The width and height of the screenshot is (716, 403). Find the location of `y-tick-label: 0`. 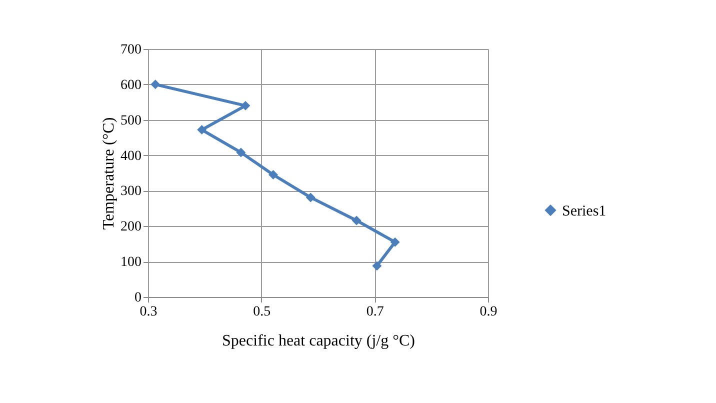

y-tick-label: 0 is located at coordinates (138, 298).